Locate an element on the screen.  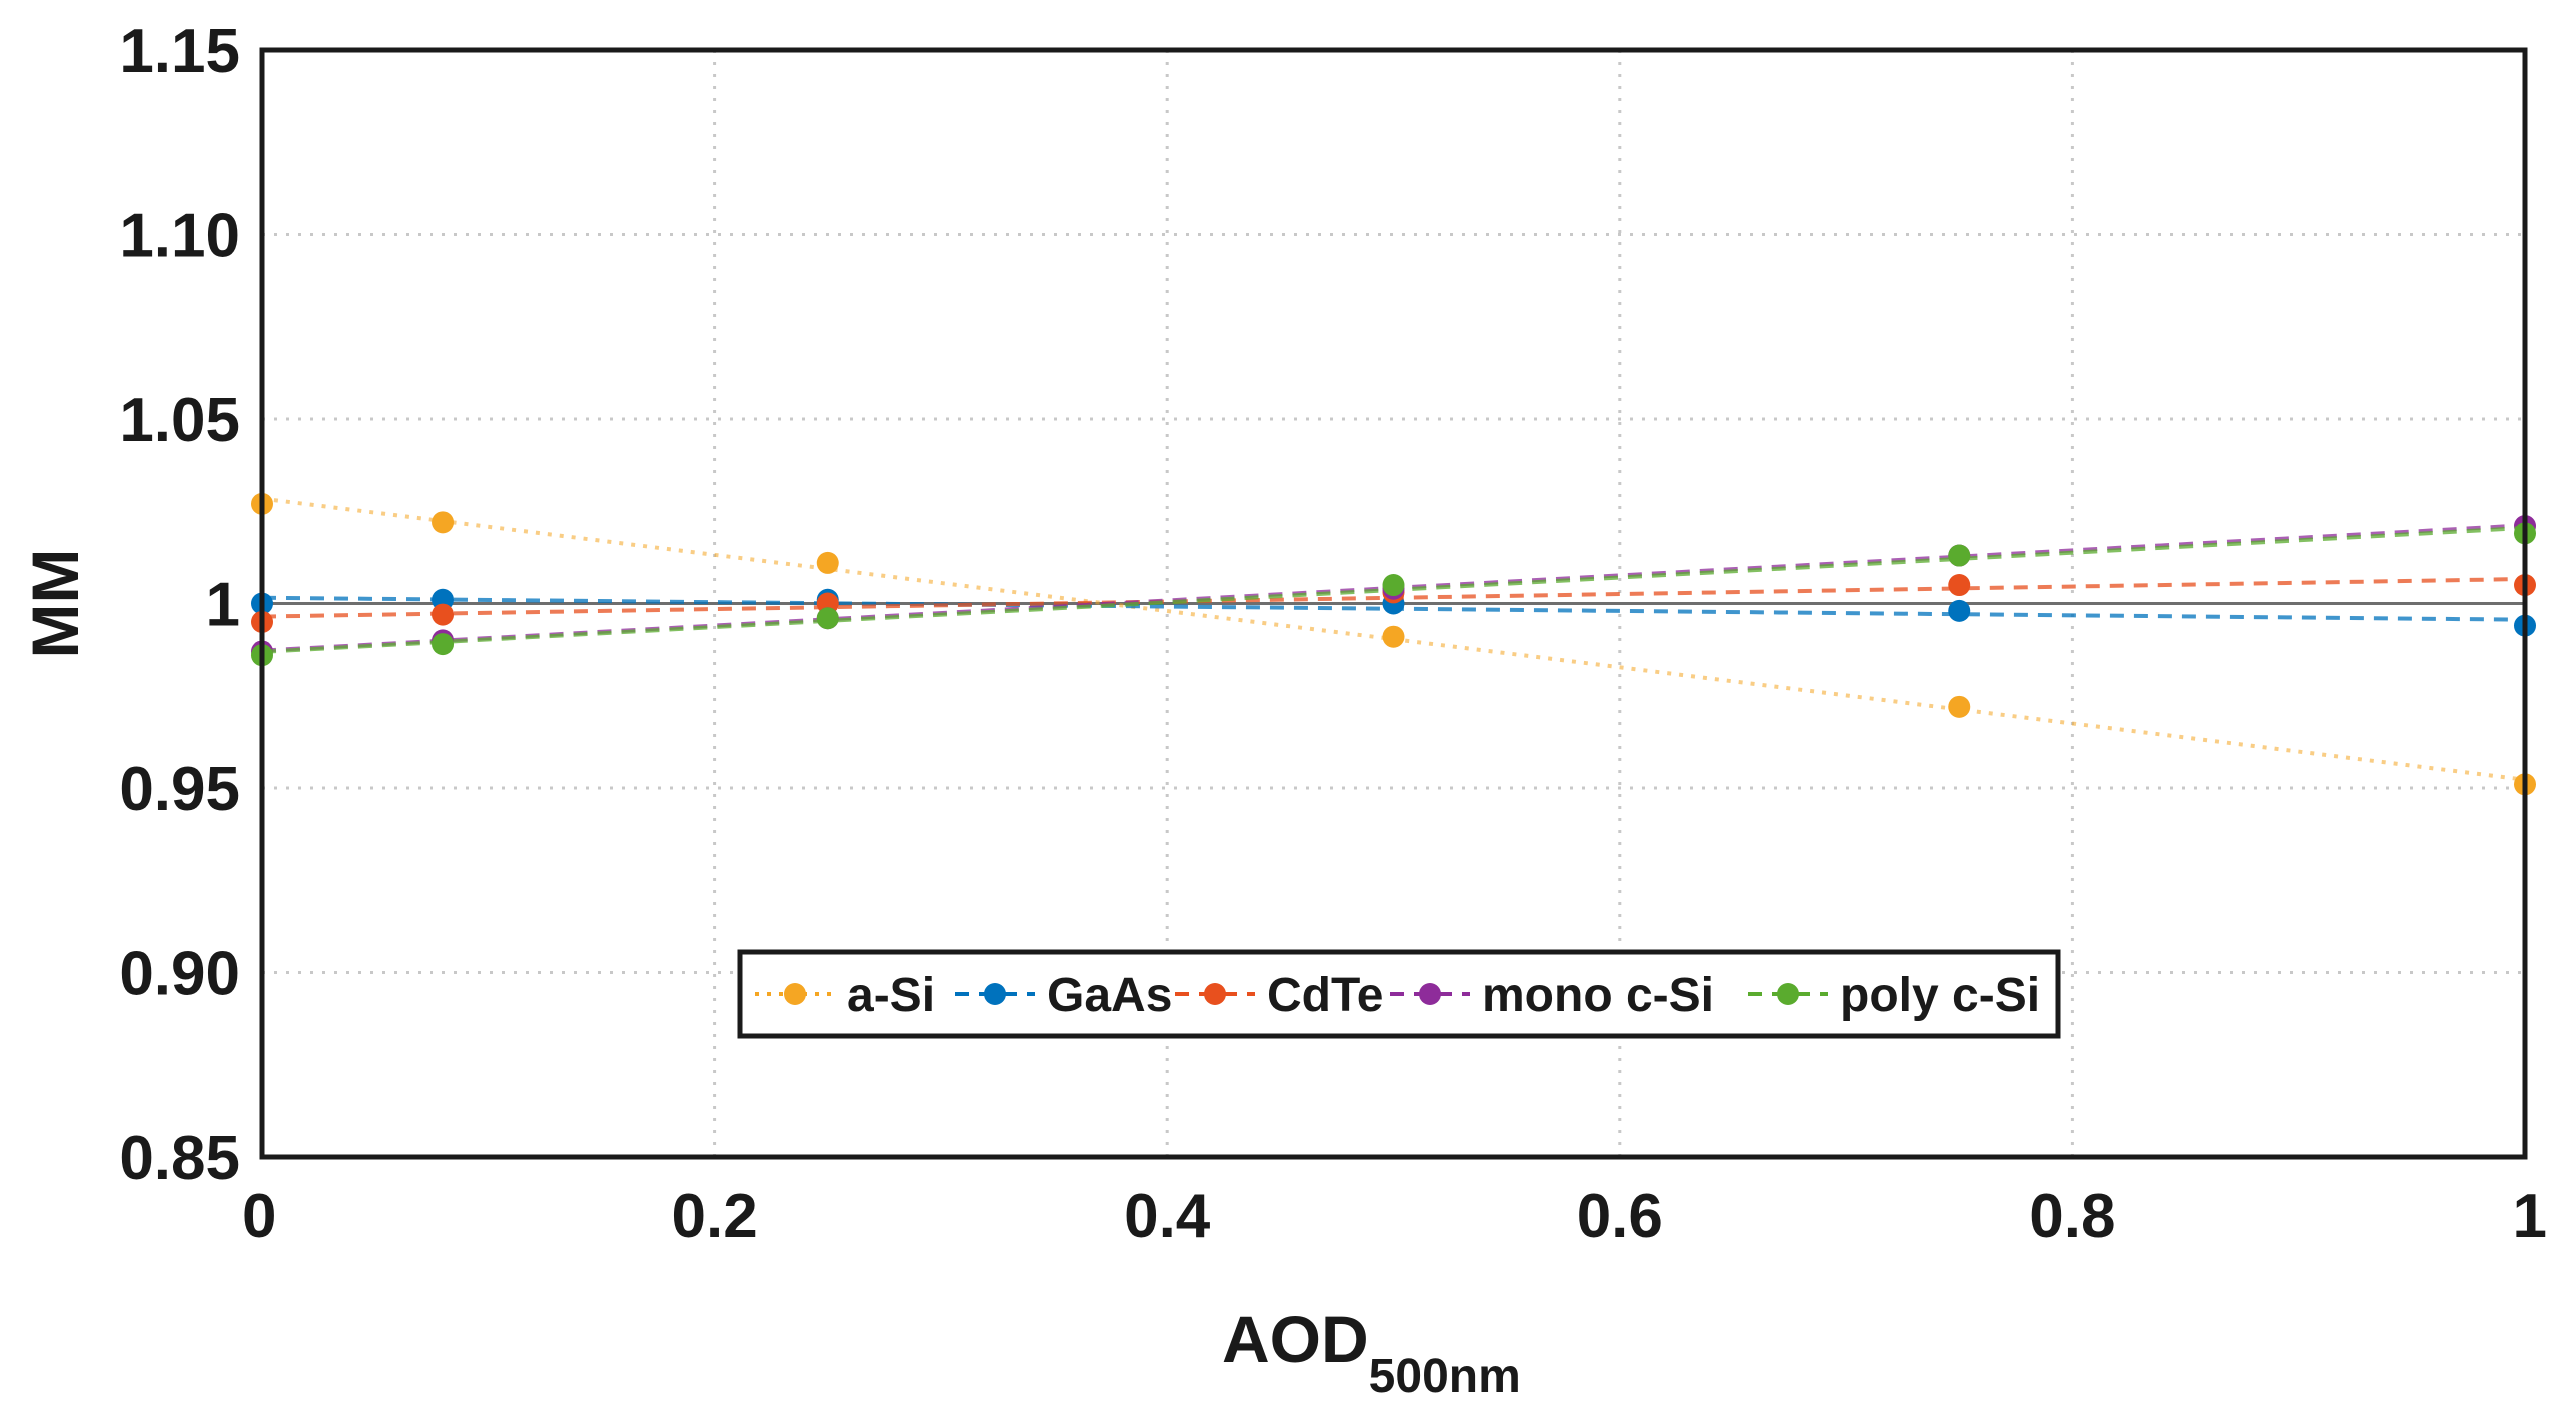
x-tick-label: 0.4 is located at coordinates (1167, 1216).